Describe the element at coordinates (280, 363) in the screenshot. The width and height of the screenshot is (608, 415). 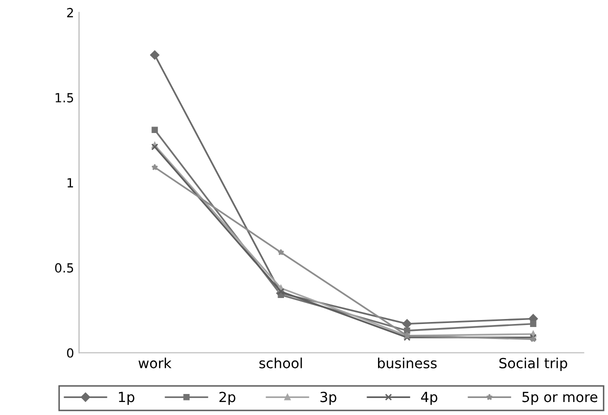
I see `x-tick-label: school` at that location.